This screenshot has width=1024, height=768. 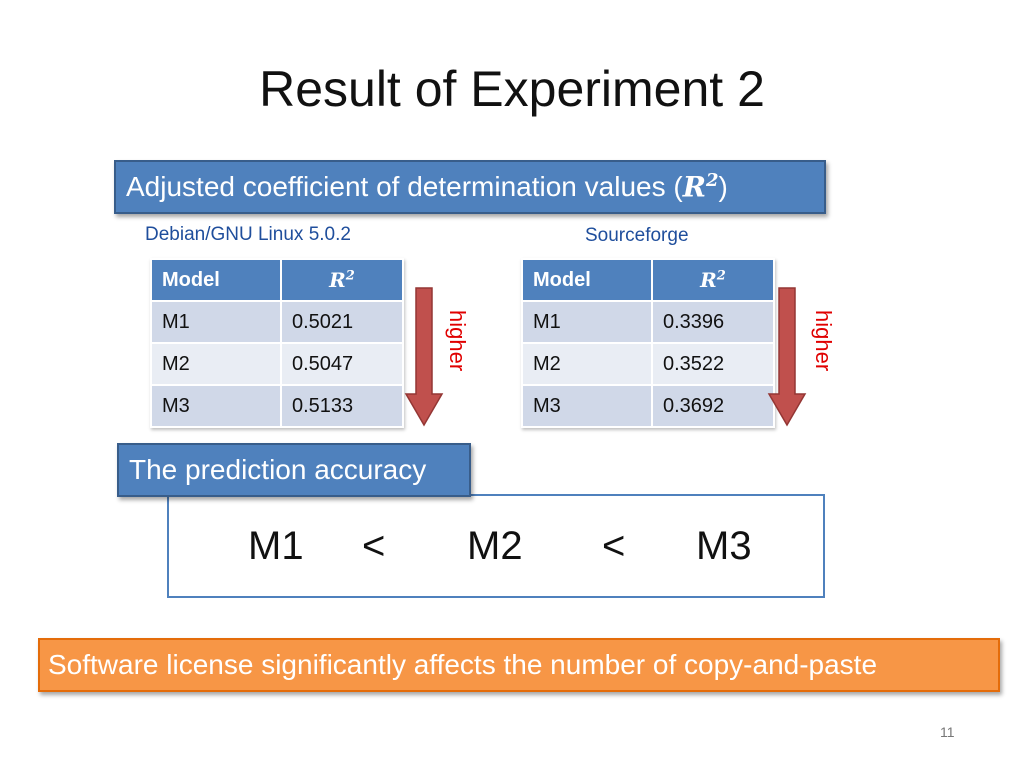 I want to click on table-row: M1 0.5021, so click(x=277, y=322).